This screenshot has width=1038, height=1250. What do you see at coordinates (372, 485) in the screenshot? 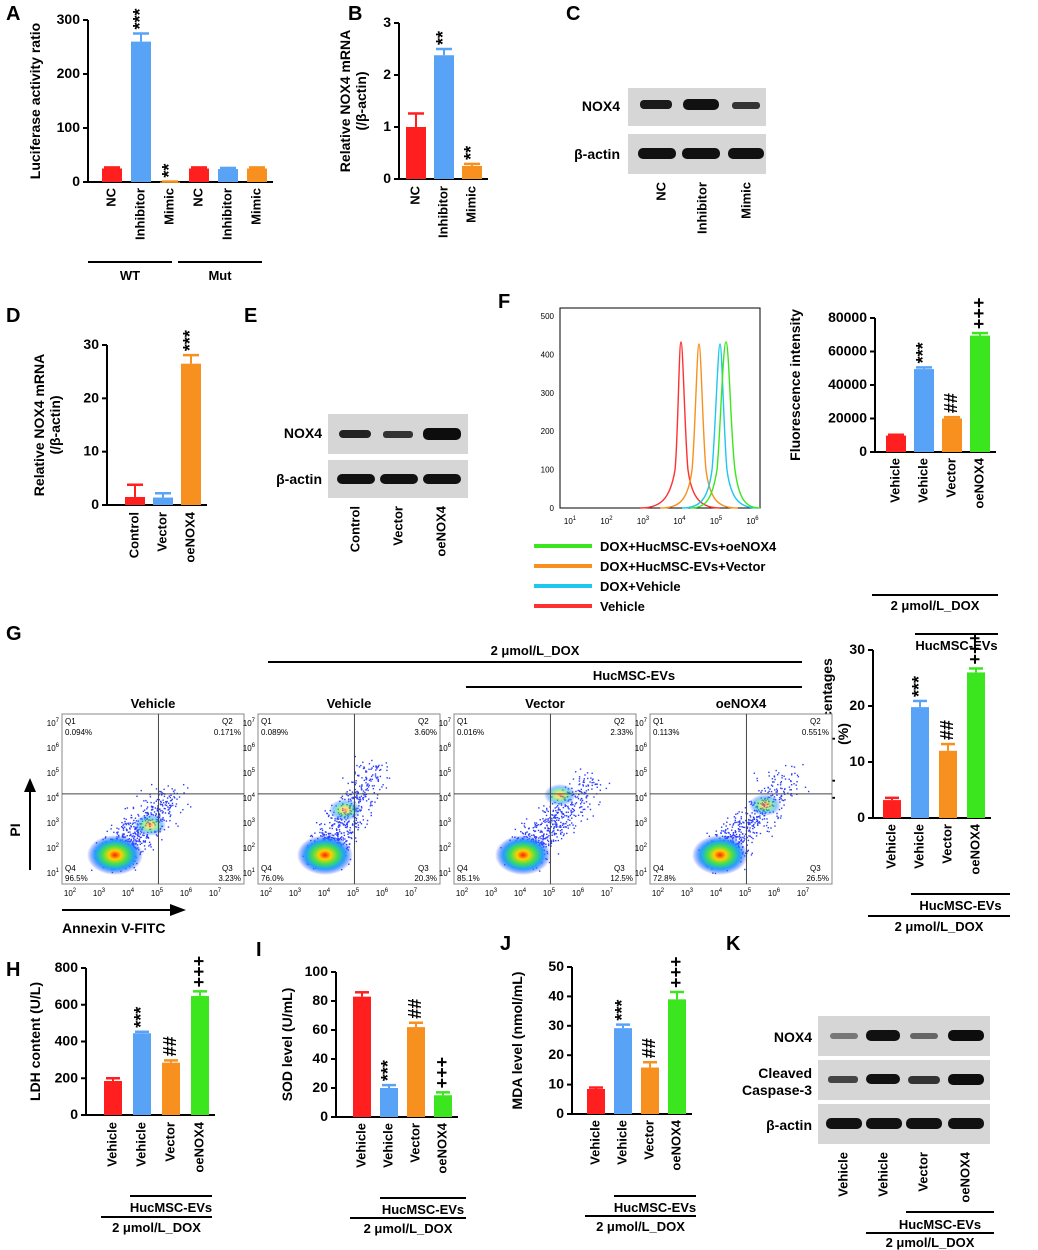
I see `blot-e: NOX4 β-actin Control Vector oeNOX4` at bounding box center [372, 485].